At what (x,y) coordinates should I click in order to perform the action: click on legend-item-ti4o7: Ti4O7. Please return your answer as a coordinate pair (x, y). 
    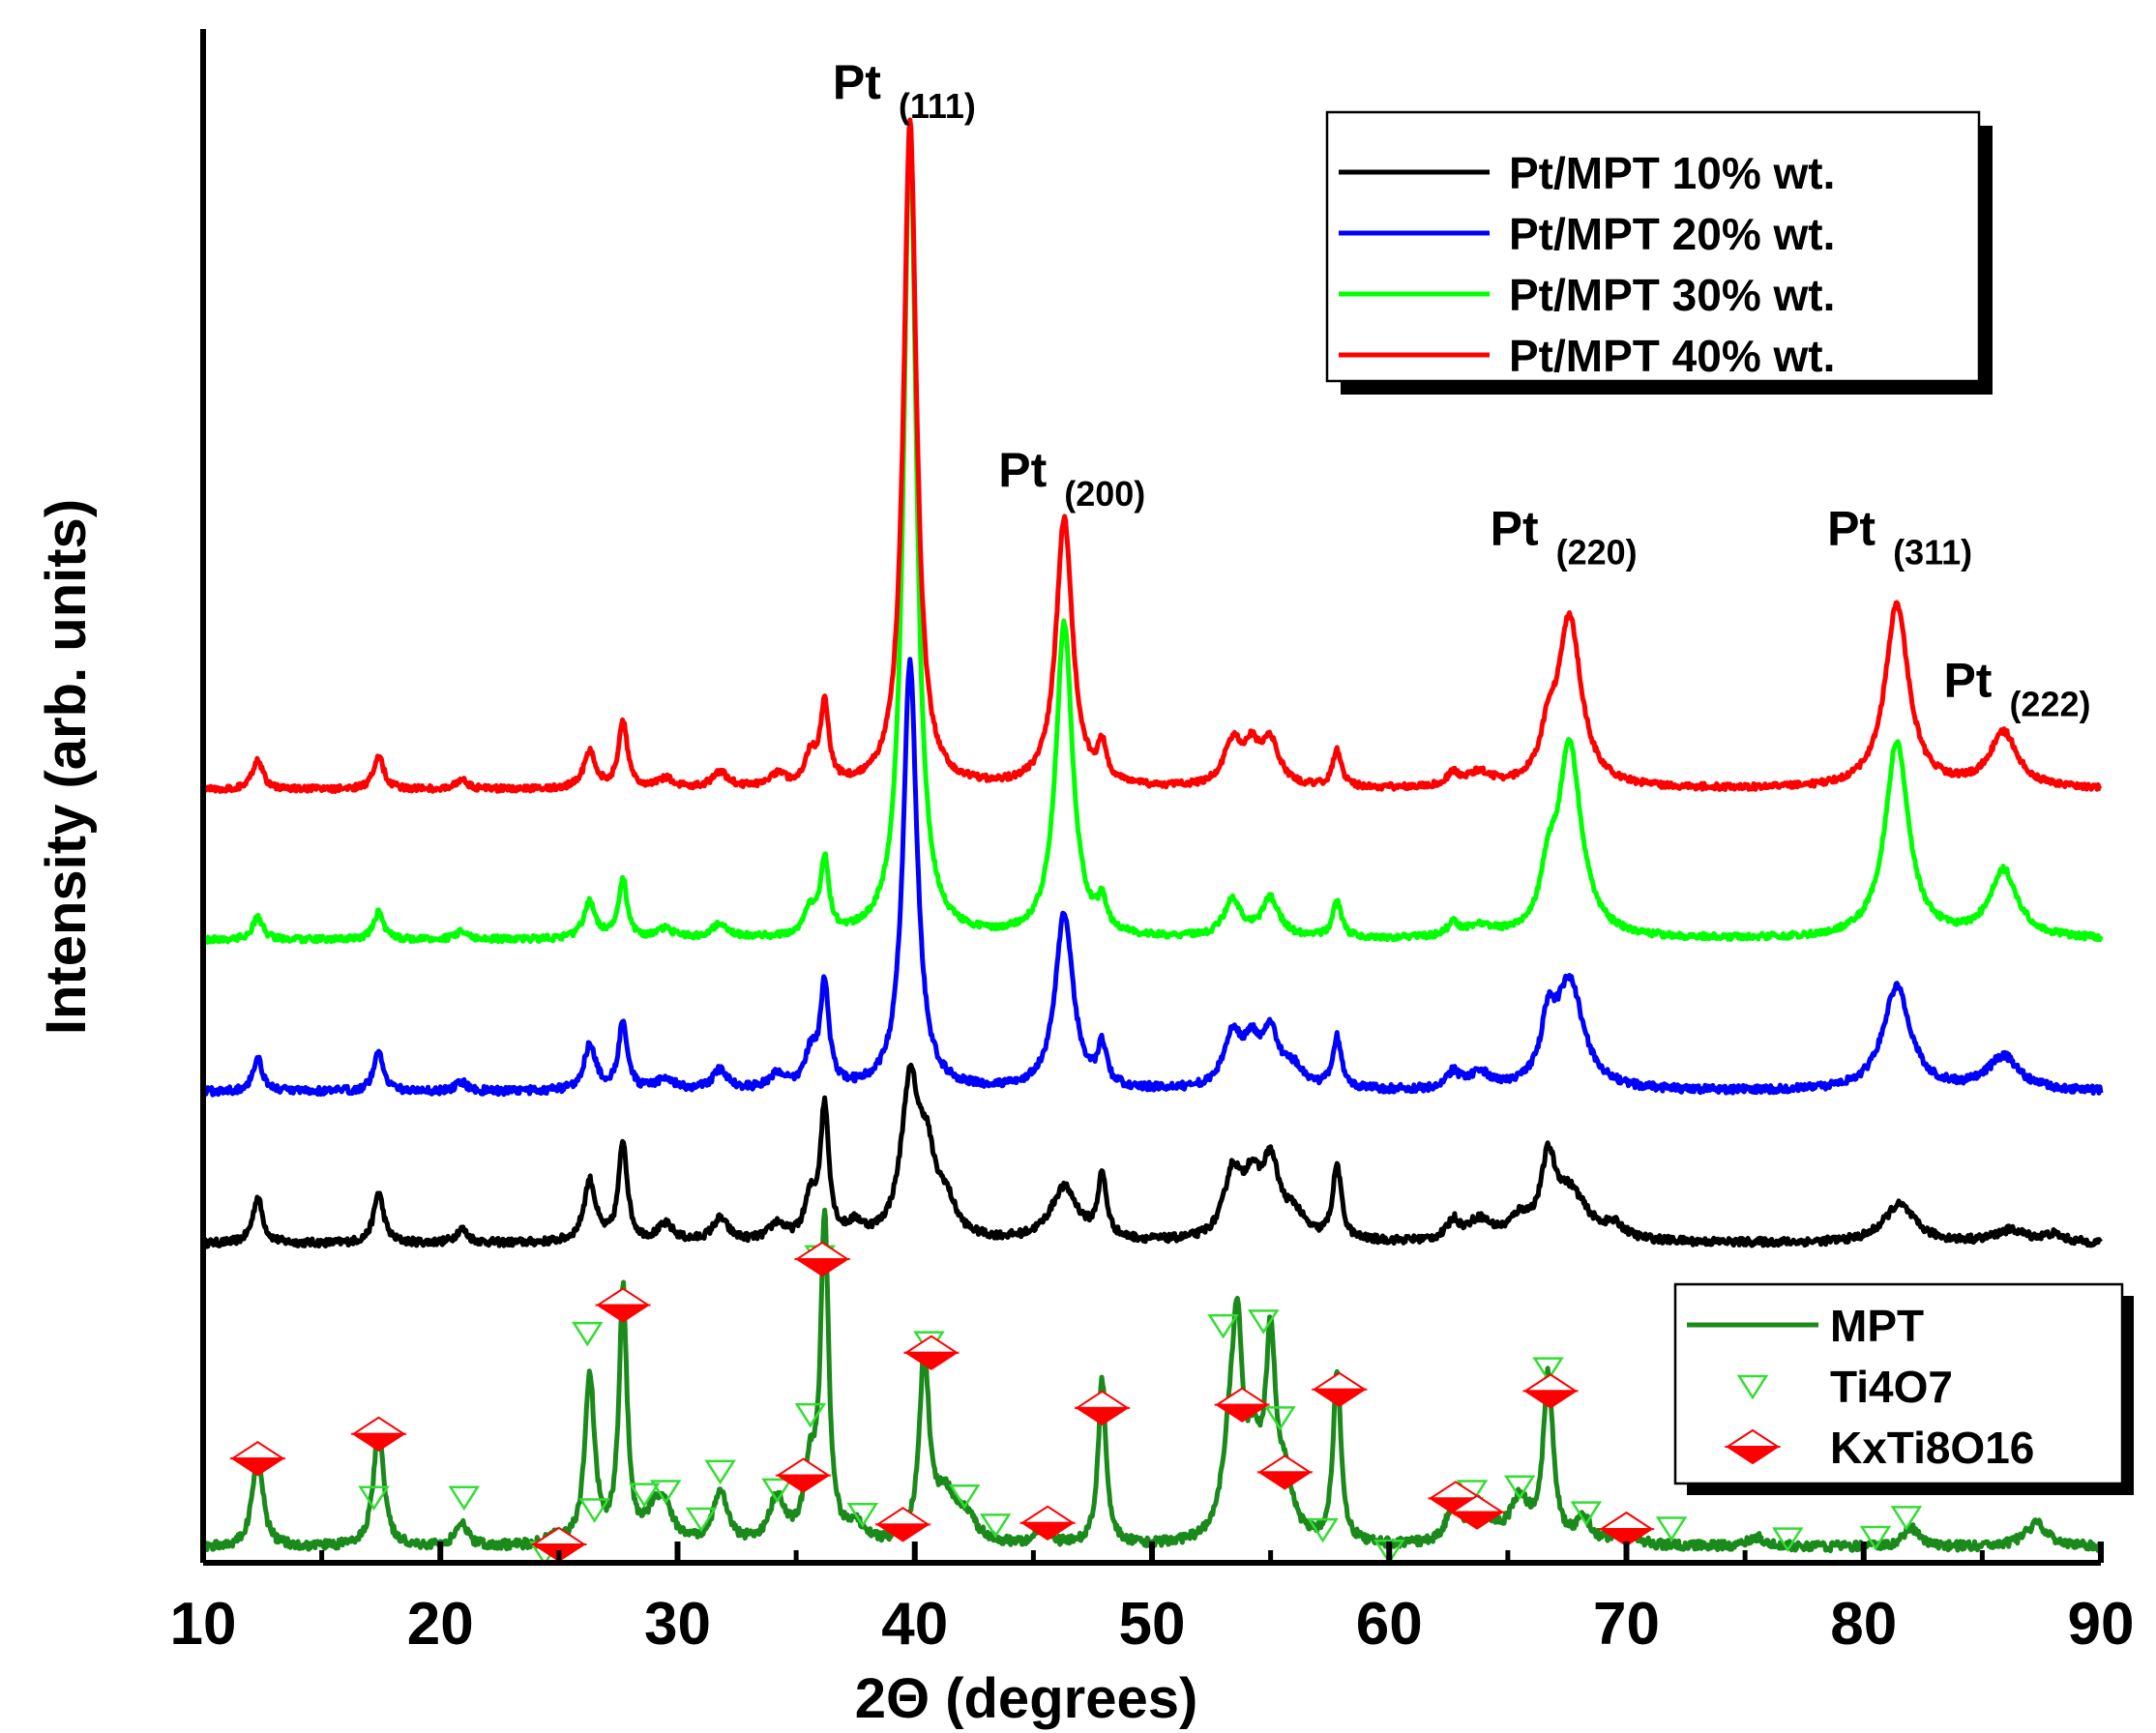
    Looking at the image, I should click on (1844, 1387).